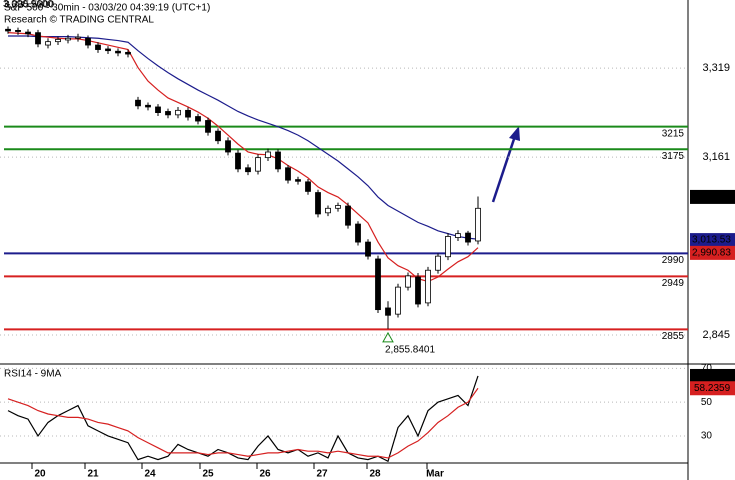 The width and height of the screenshot is (735, 480). What do you see at coordinates (150, 474) in the screenshot?
I see `x-tick-label: 24` at bounding box center [150, 474].